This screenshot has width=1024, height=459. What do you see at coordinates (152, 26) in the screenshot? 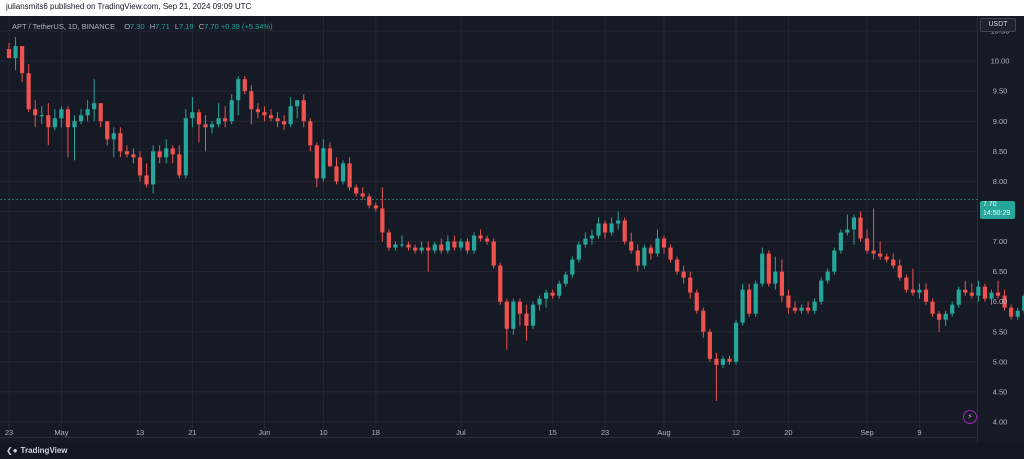
I see `high-label: H` at bounding box center [152, 26].